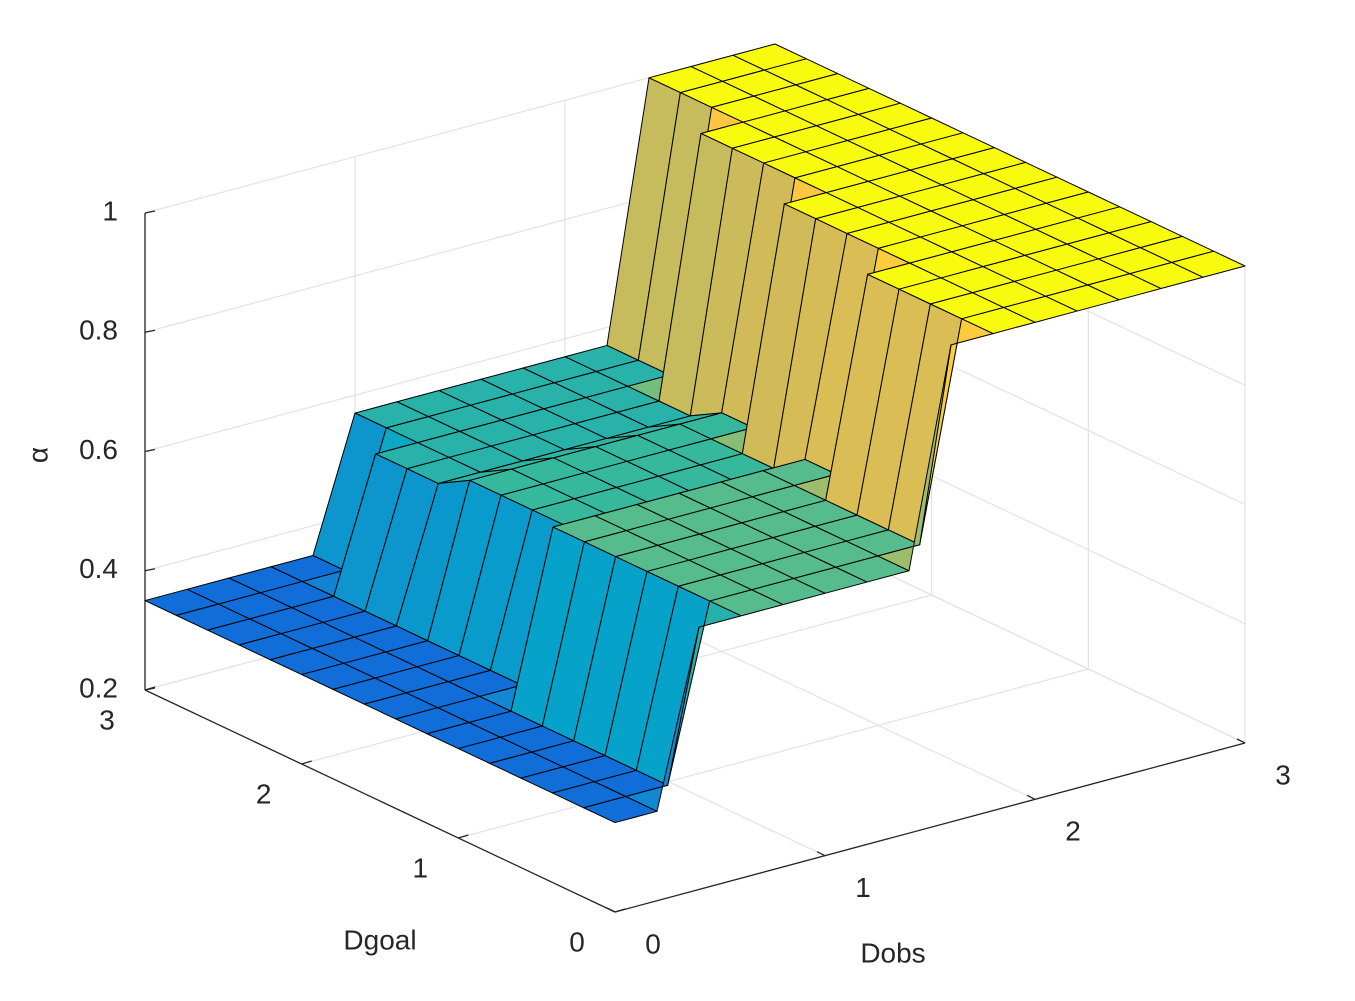 This screenshot has height=1001, width=1355. What do you see at coordinates (1073, 831) in the screenshot?
I see `x-tick-label: 2` at bounding box center [1073, 831].